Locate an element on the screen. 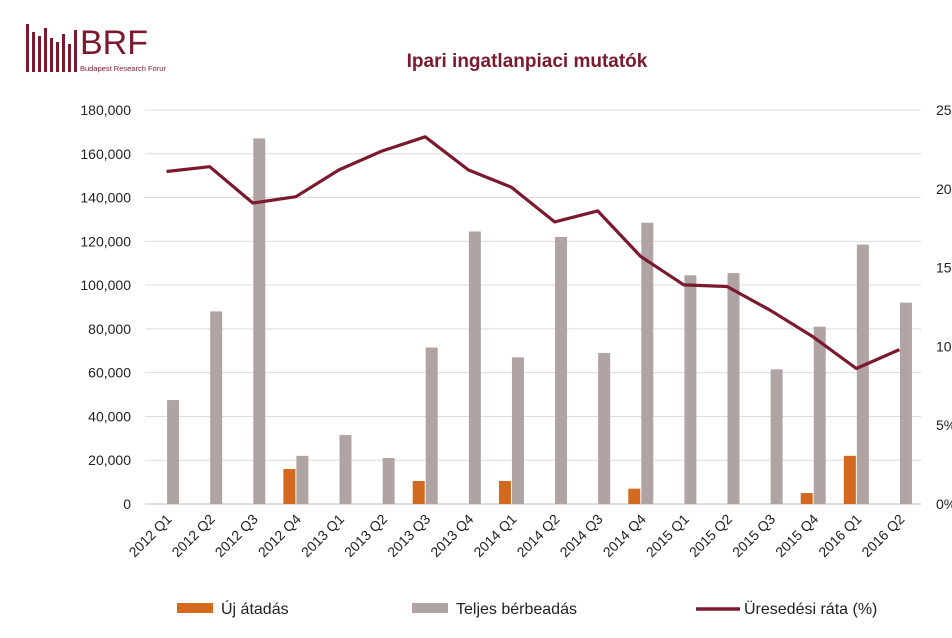  brf-logo: BRF Budapest Research Forum is located at coordinates (96, 48).